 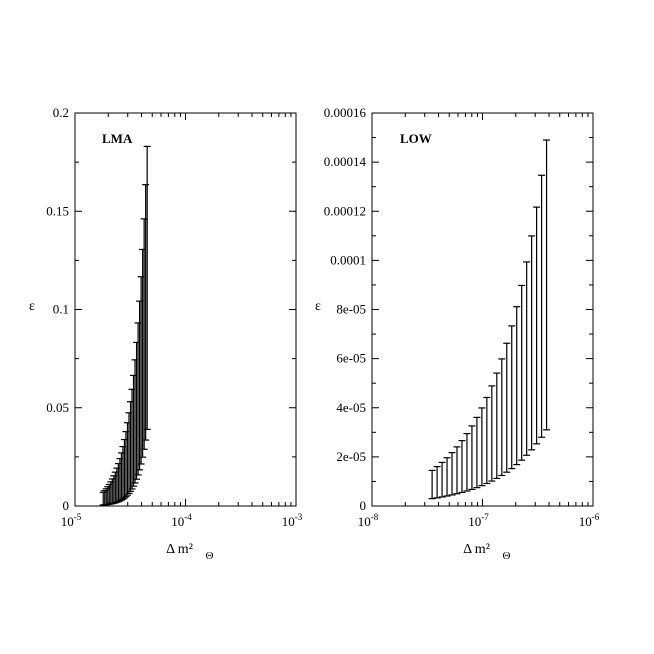 I want to click on y-tick-label: 6e-05, so click(x=351, y=358).